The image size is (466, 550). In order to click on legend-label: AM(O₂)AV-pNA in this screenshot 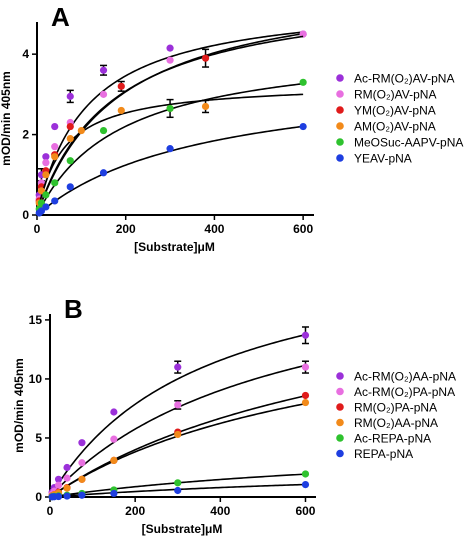, I will do `click(395, 127)`.